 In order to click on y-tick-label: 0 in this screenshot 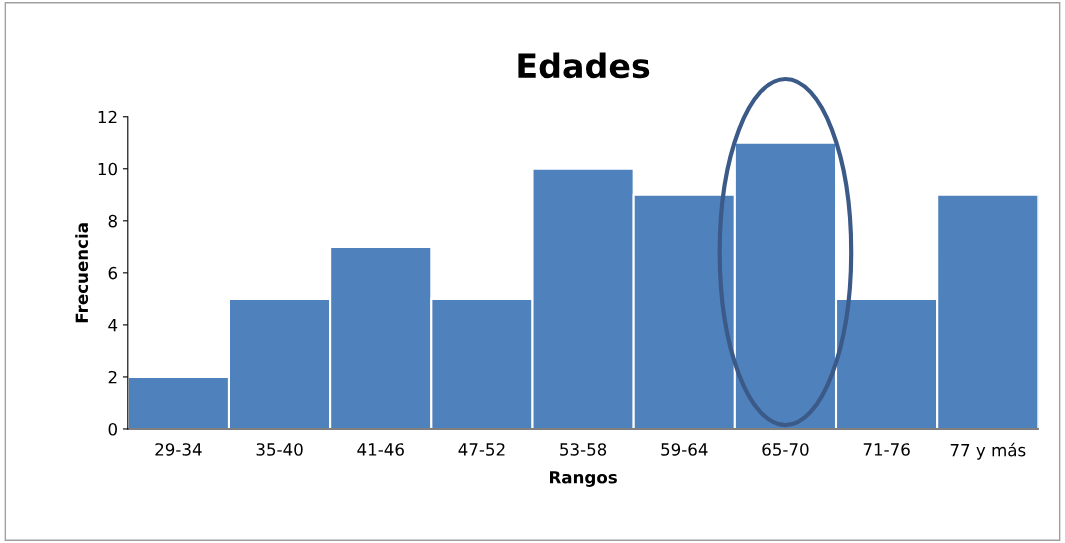, I will do `click(112, 429)`.